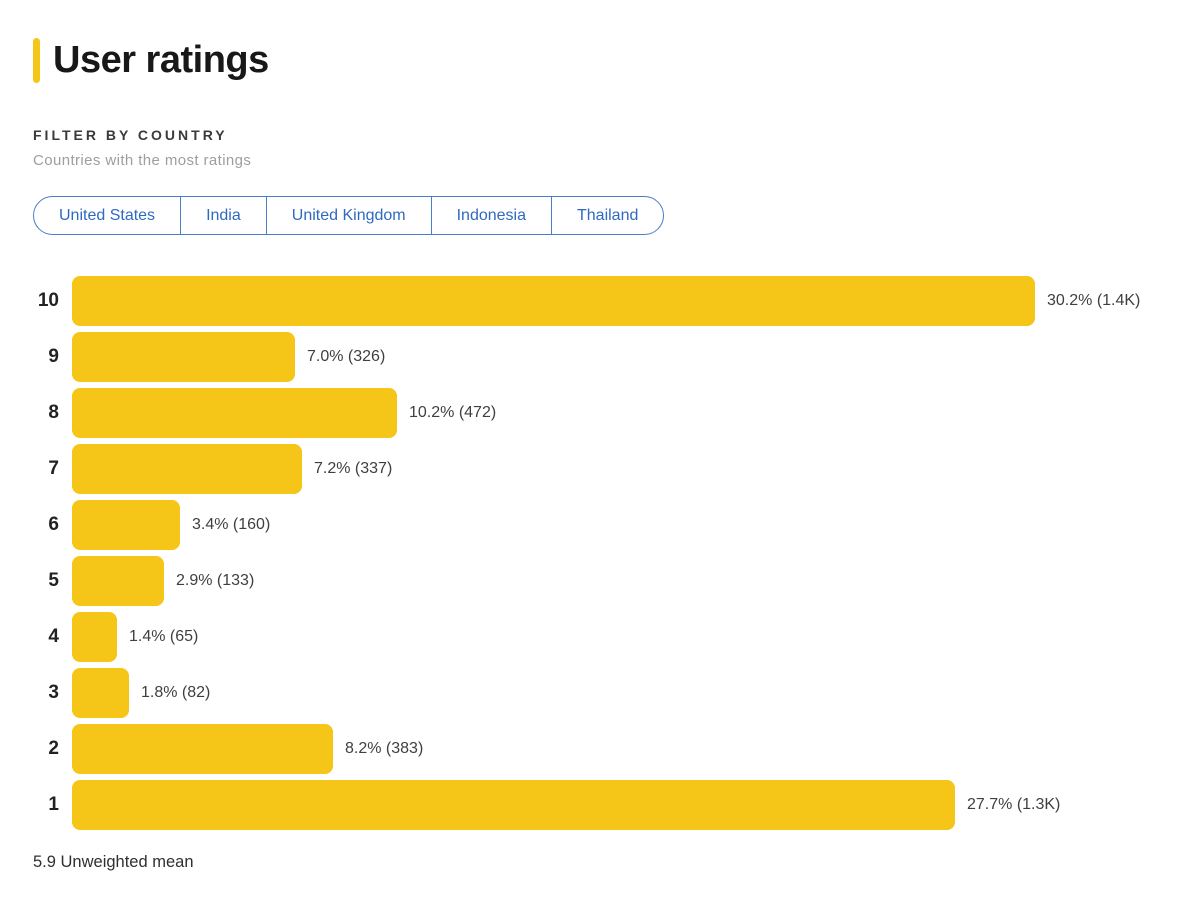  I want to click on country-chip-label: India, so click(223, 215).